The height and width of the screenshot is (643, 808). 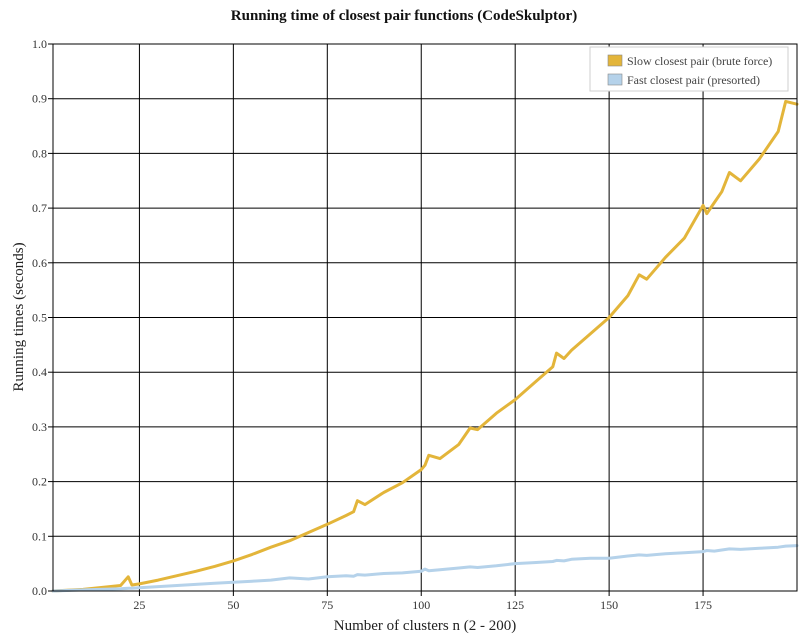 I want to click on y-tick-label: 0.8, so click(x=39, y=153).